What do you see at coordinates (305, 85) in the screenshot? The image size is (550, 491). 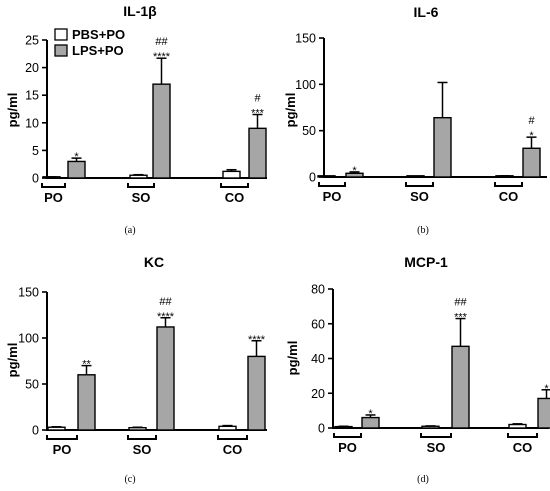 I see `y-tick-label: 100` at bounding box center [305, 85].